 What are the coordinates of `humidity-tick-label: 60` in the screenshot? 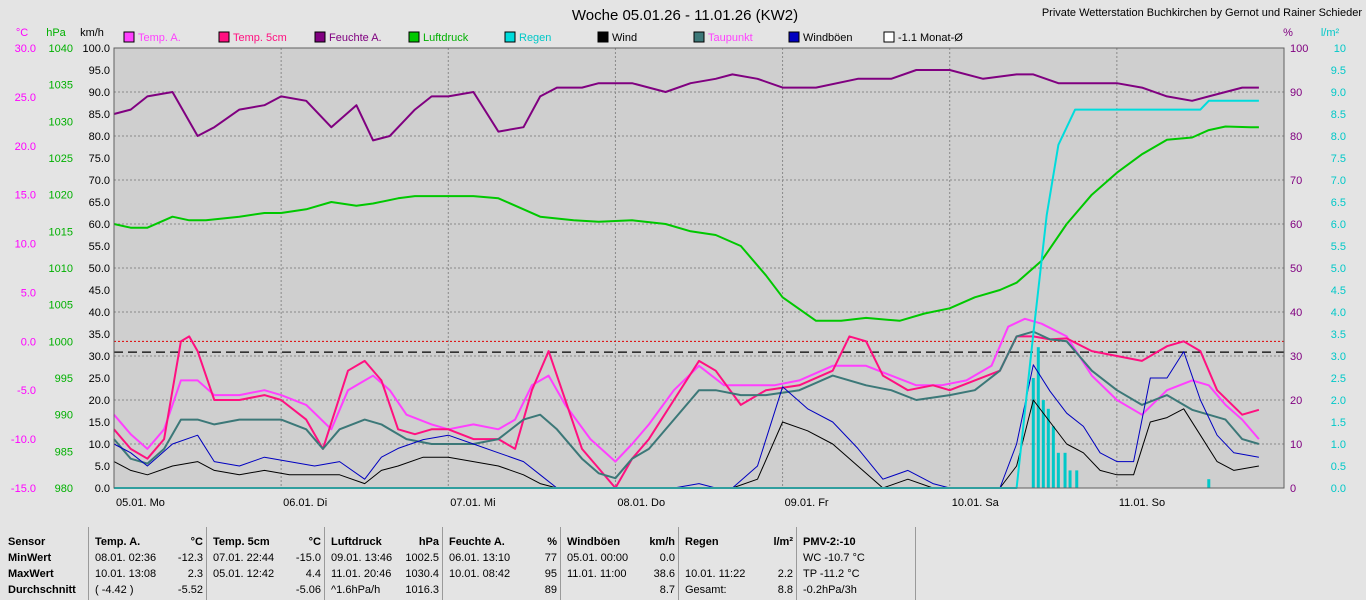 It's located at (1296, 225).